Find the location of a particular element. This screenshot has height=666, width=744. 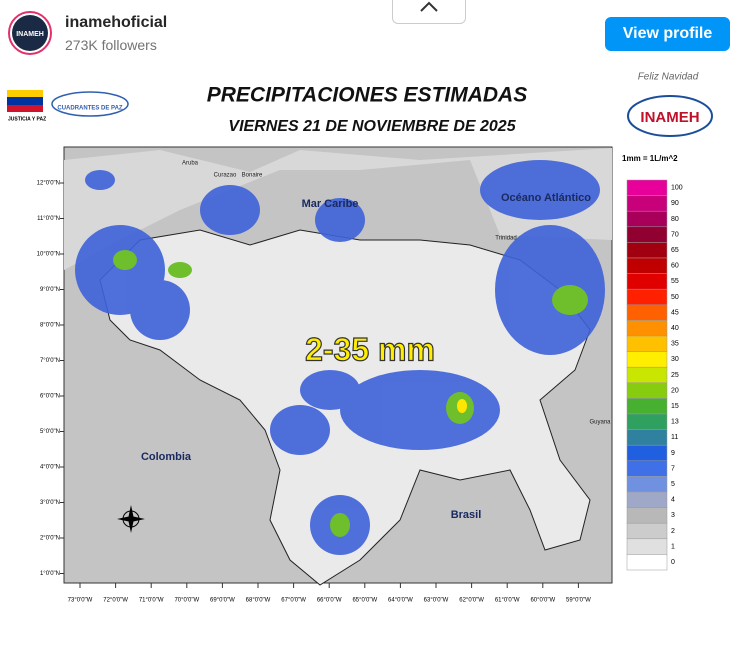

avatar: INAMEH is located at coordinates (30, 33).